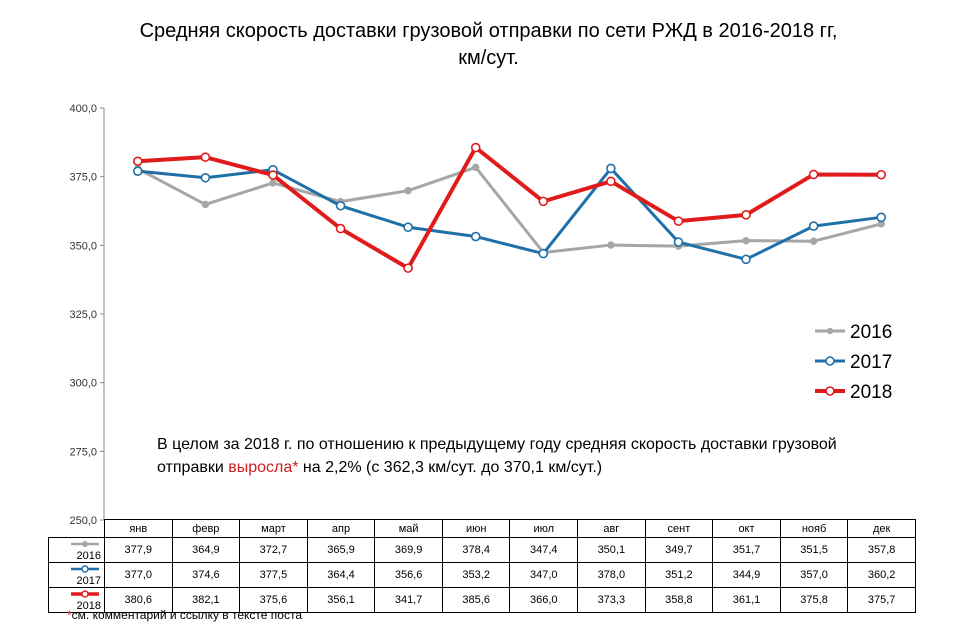  I want to click on data-label: 356,1, so click(341, 600).